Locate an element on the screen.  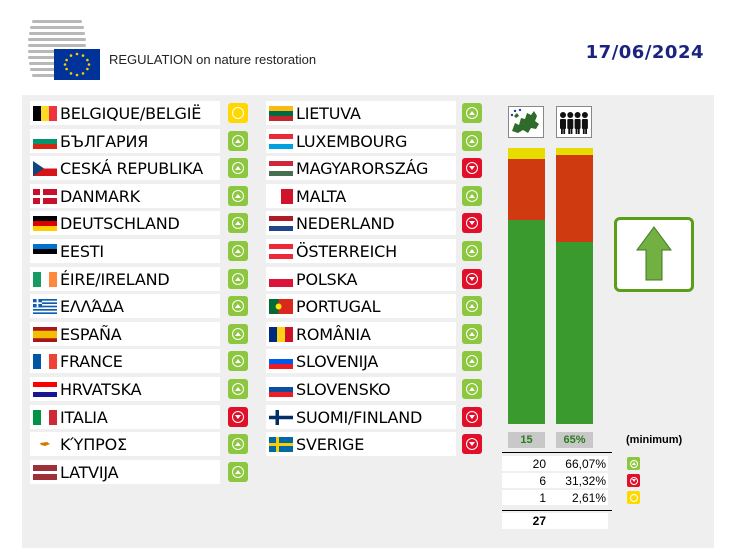
vote-abstain-icon is located at coordinates (238, 113).